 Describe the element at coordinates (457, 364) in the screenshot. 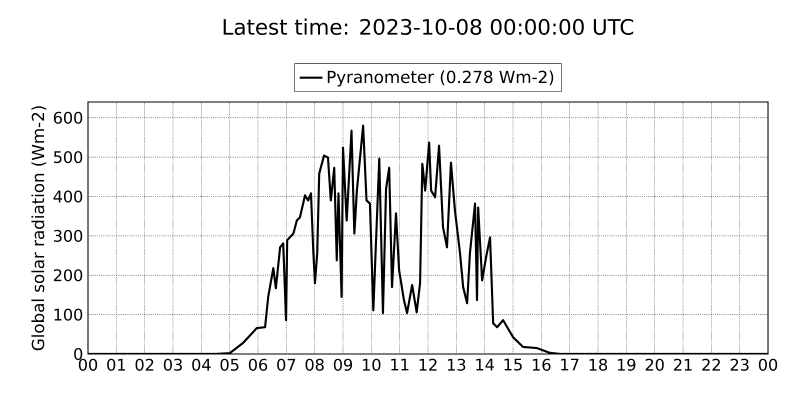

I see `x-tick-label: 13` at that location.